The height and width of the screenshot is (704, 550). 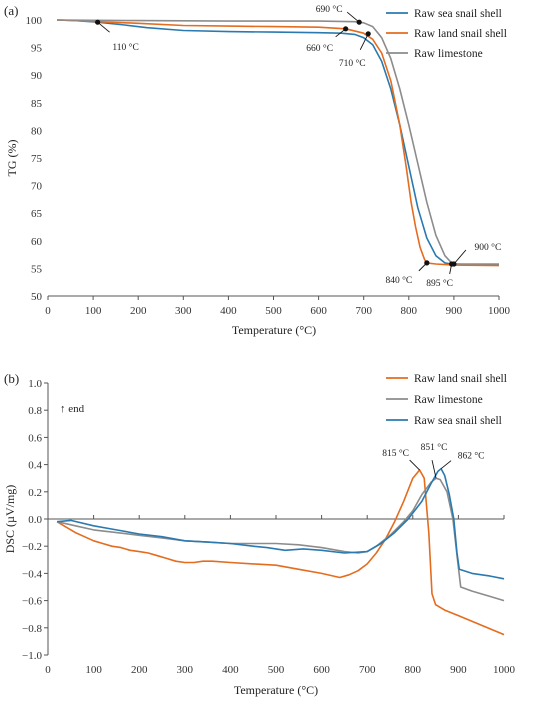 What do you see at coordinates (37, 214) in the screenshot?
I see `y-tick-label: 65` at bounding box center [37, 214].